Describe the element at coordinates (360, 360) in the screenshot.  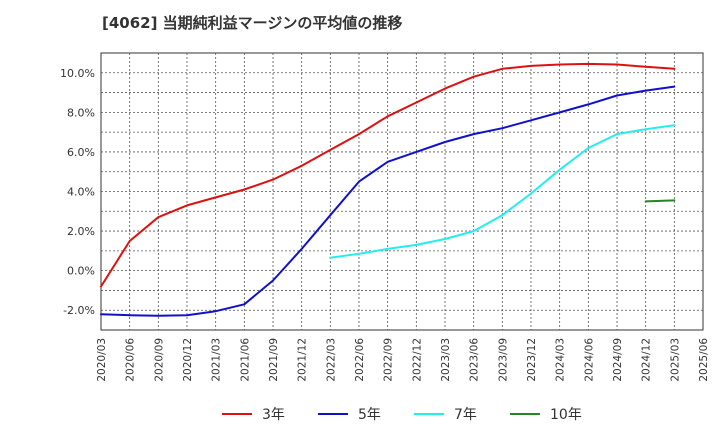
I see `x-tick-label: 2022/06` at that location.